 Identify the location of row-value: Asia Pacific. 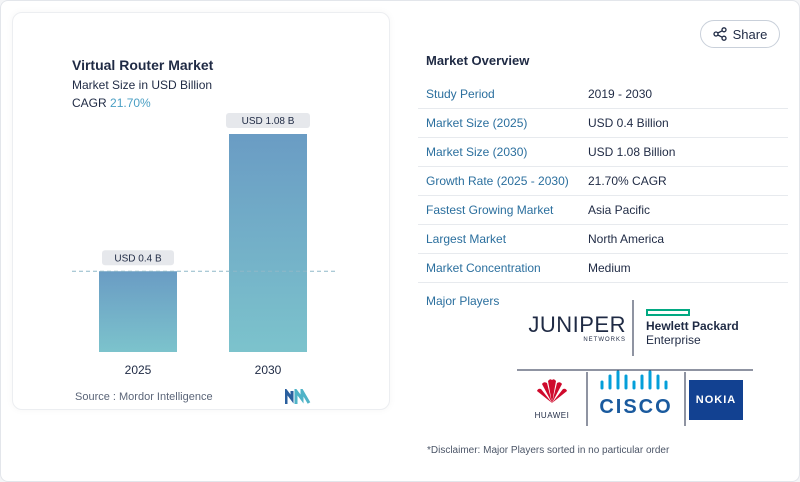
(619, 210).